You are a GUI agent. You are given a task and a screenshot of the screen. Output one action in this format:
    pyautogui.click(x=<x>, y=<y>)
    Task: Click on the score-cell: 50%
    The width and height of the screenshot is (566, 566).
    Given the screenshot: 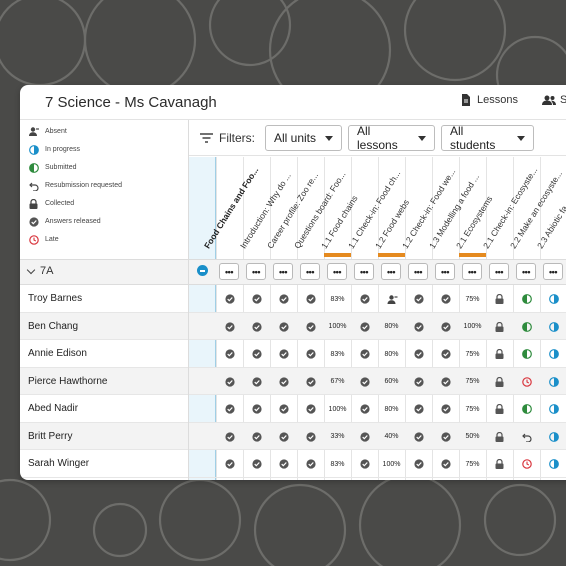 What is the action you would take?
    pyautogui.click(x=472, y=436)
    